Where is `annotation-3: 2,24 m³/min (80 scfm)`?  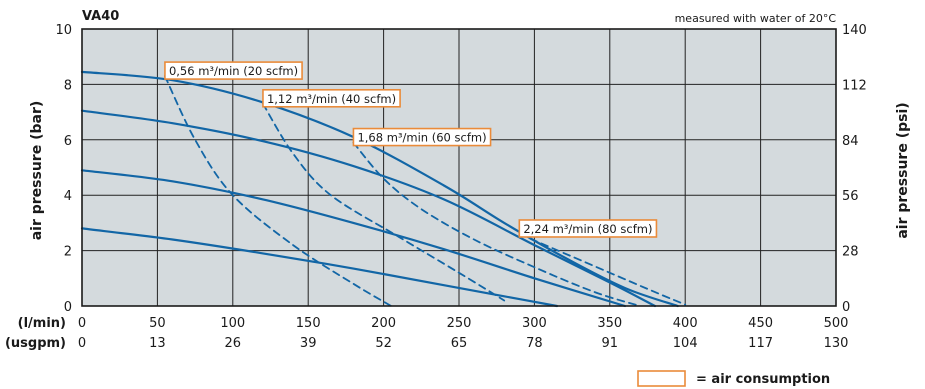 annotation-3: 2,24 m³/min (80 scfm) is located at coordinates (588, 228).